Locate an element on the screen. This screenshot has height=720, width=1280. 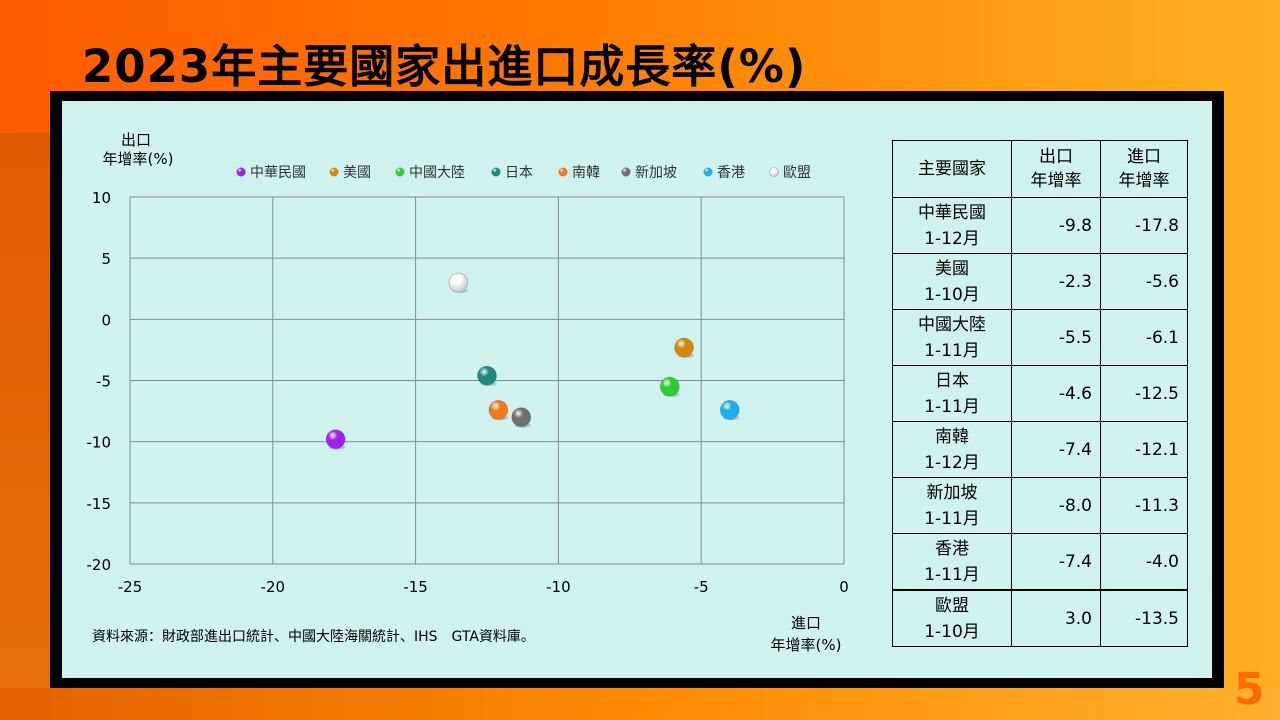
cell-import: -11.3 is located at coordinates (1144, 505).